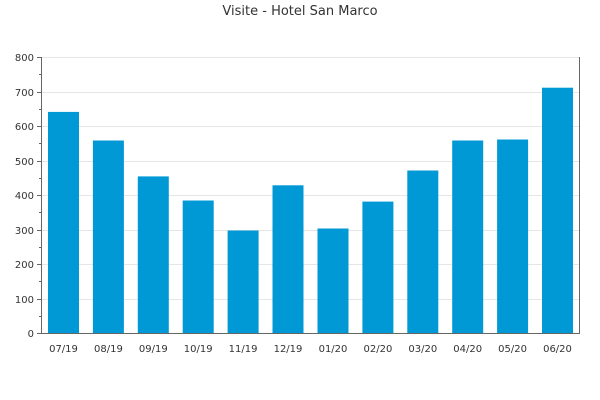 Image resolution: width=600 pixels, height=400 pixels. What do you see at coordinates (288, 349) in the screenshot?
I see `x-tick-label: 12/19` at bounding box center [288, 349].